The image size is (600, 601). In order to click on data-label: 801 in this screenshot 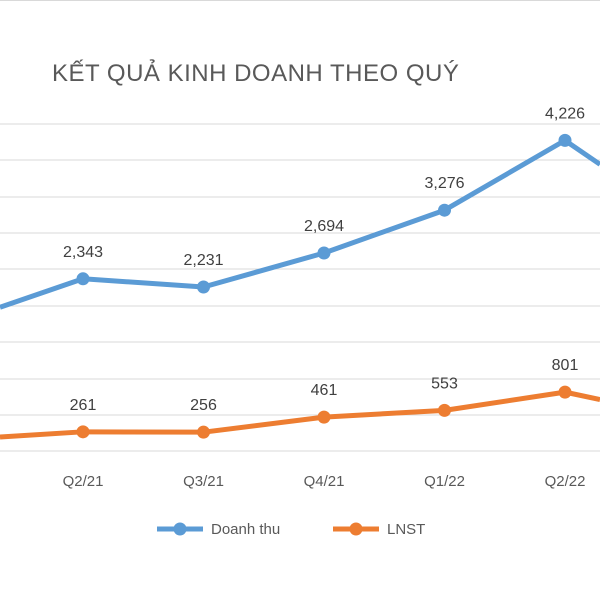, I will do `click(565, 365)`.